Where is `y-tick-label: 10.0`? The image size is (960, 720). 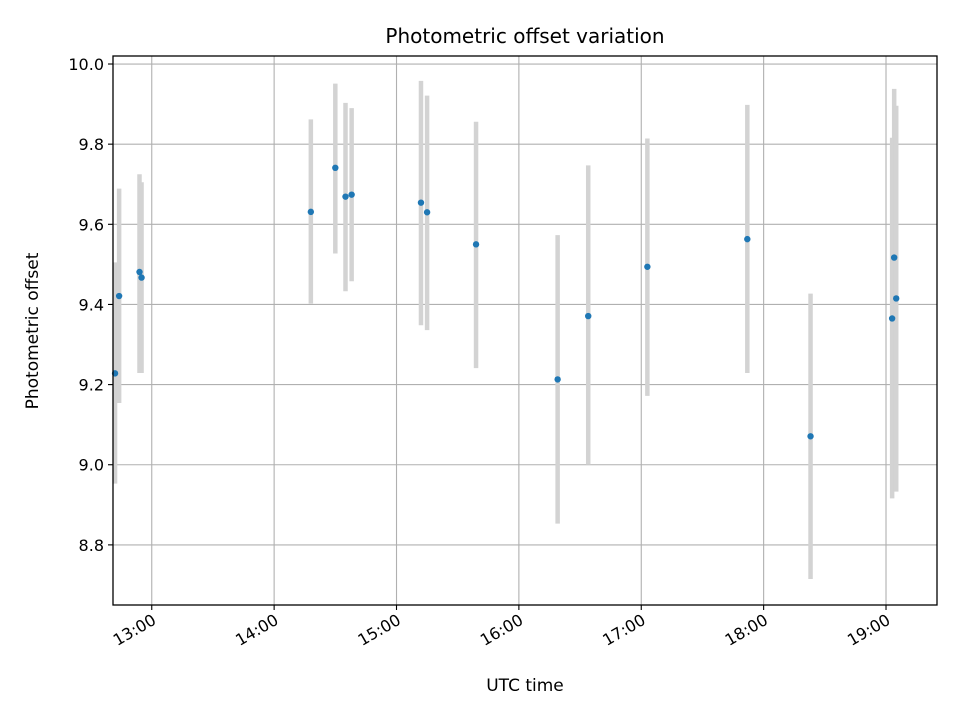 y-tick-label: 10.0 is located at coordinates (86, 64).